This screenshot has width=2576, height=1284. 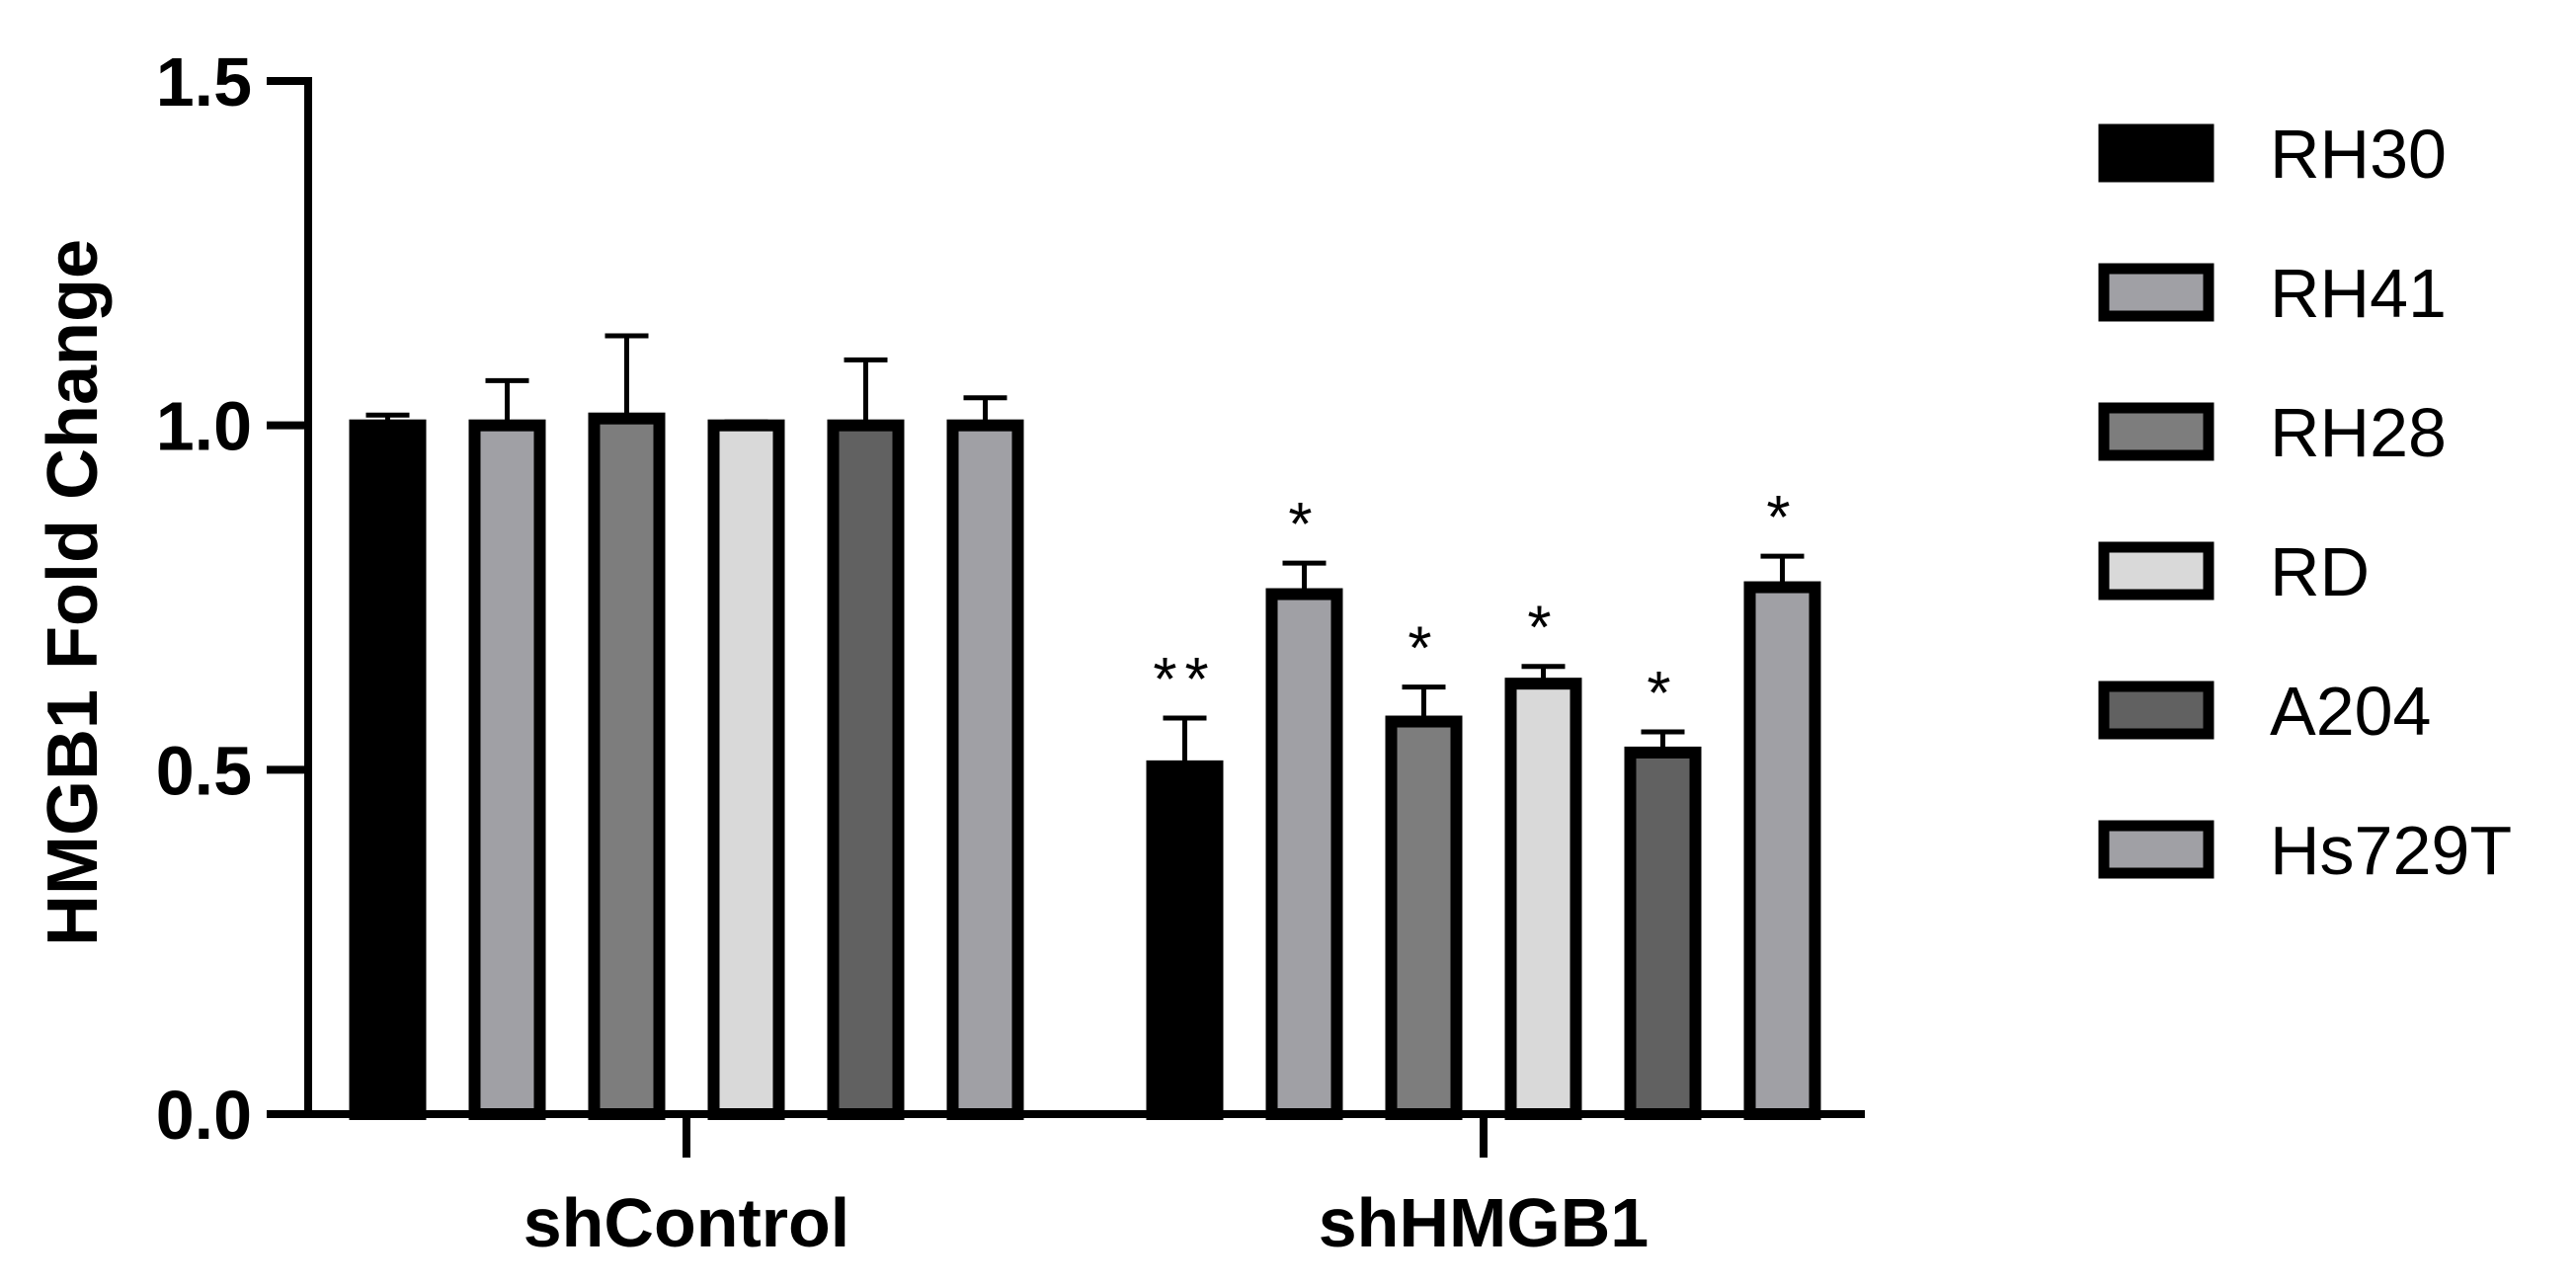 I want to click on y-tick-label: 0.0, so click(x=204, y=1115).